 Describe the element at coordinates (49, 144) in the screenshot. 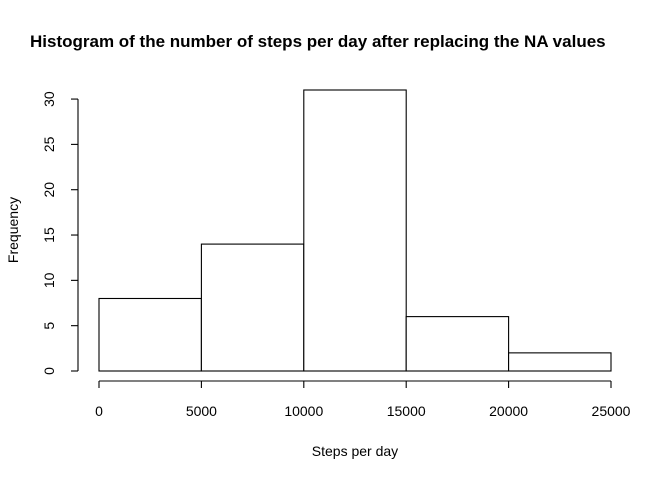

I see `y-tick-label: 25` at that location.